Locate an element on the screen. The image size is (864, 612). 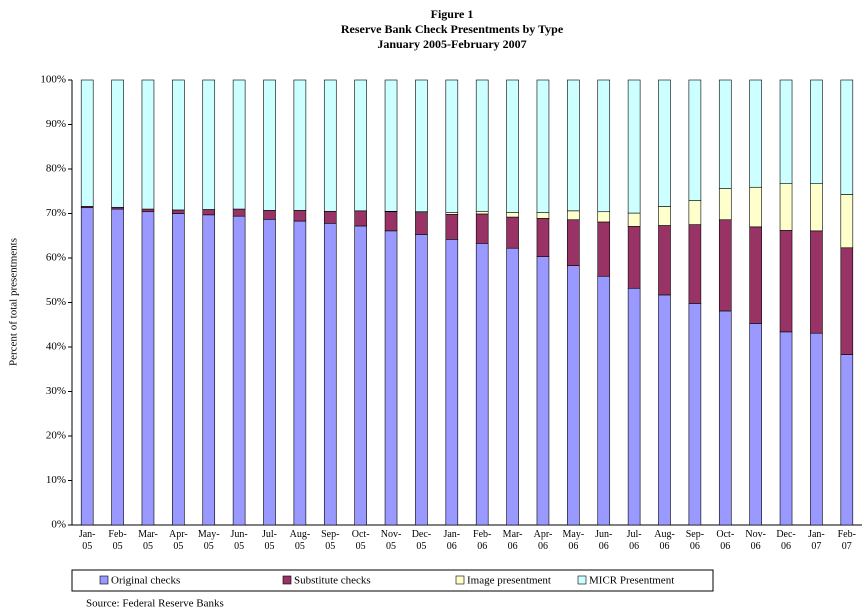
y-tick-label: 50% is located at coordinates (56, 302).